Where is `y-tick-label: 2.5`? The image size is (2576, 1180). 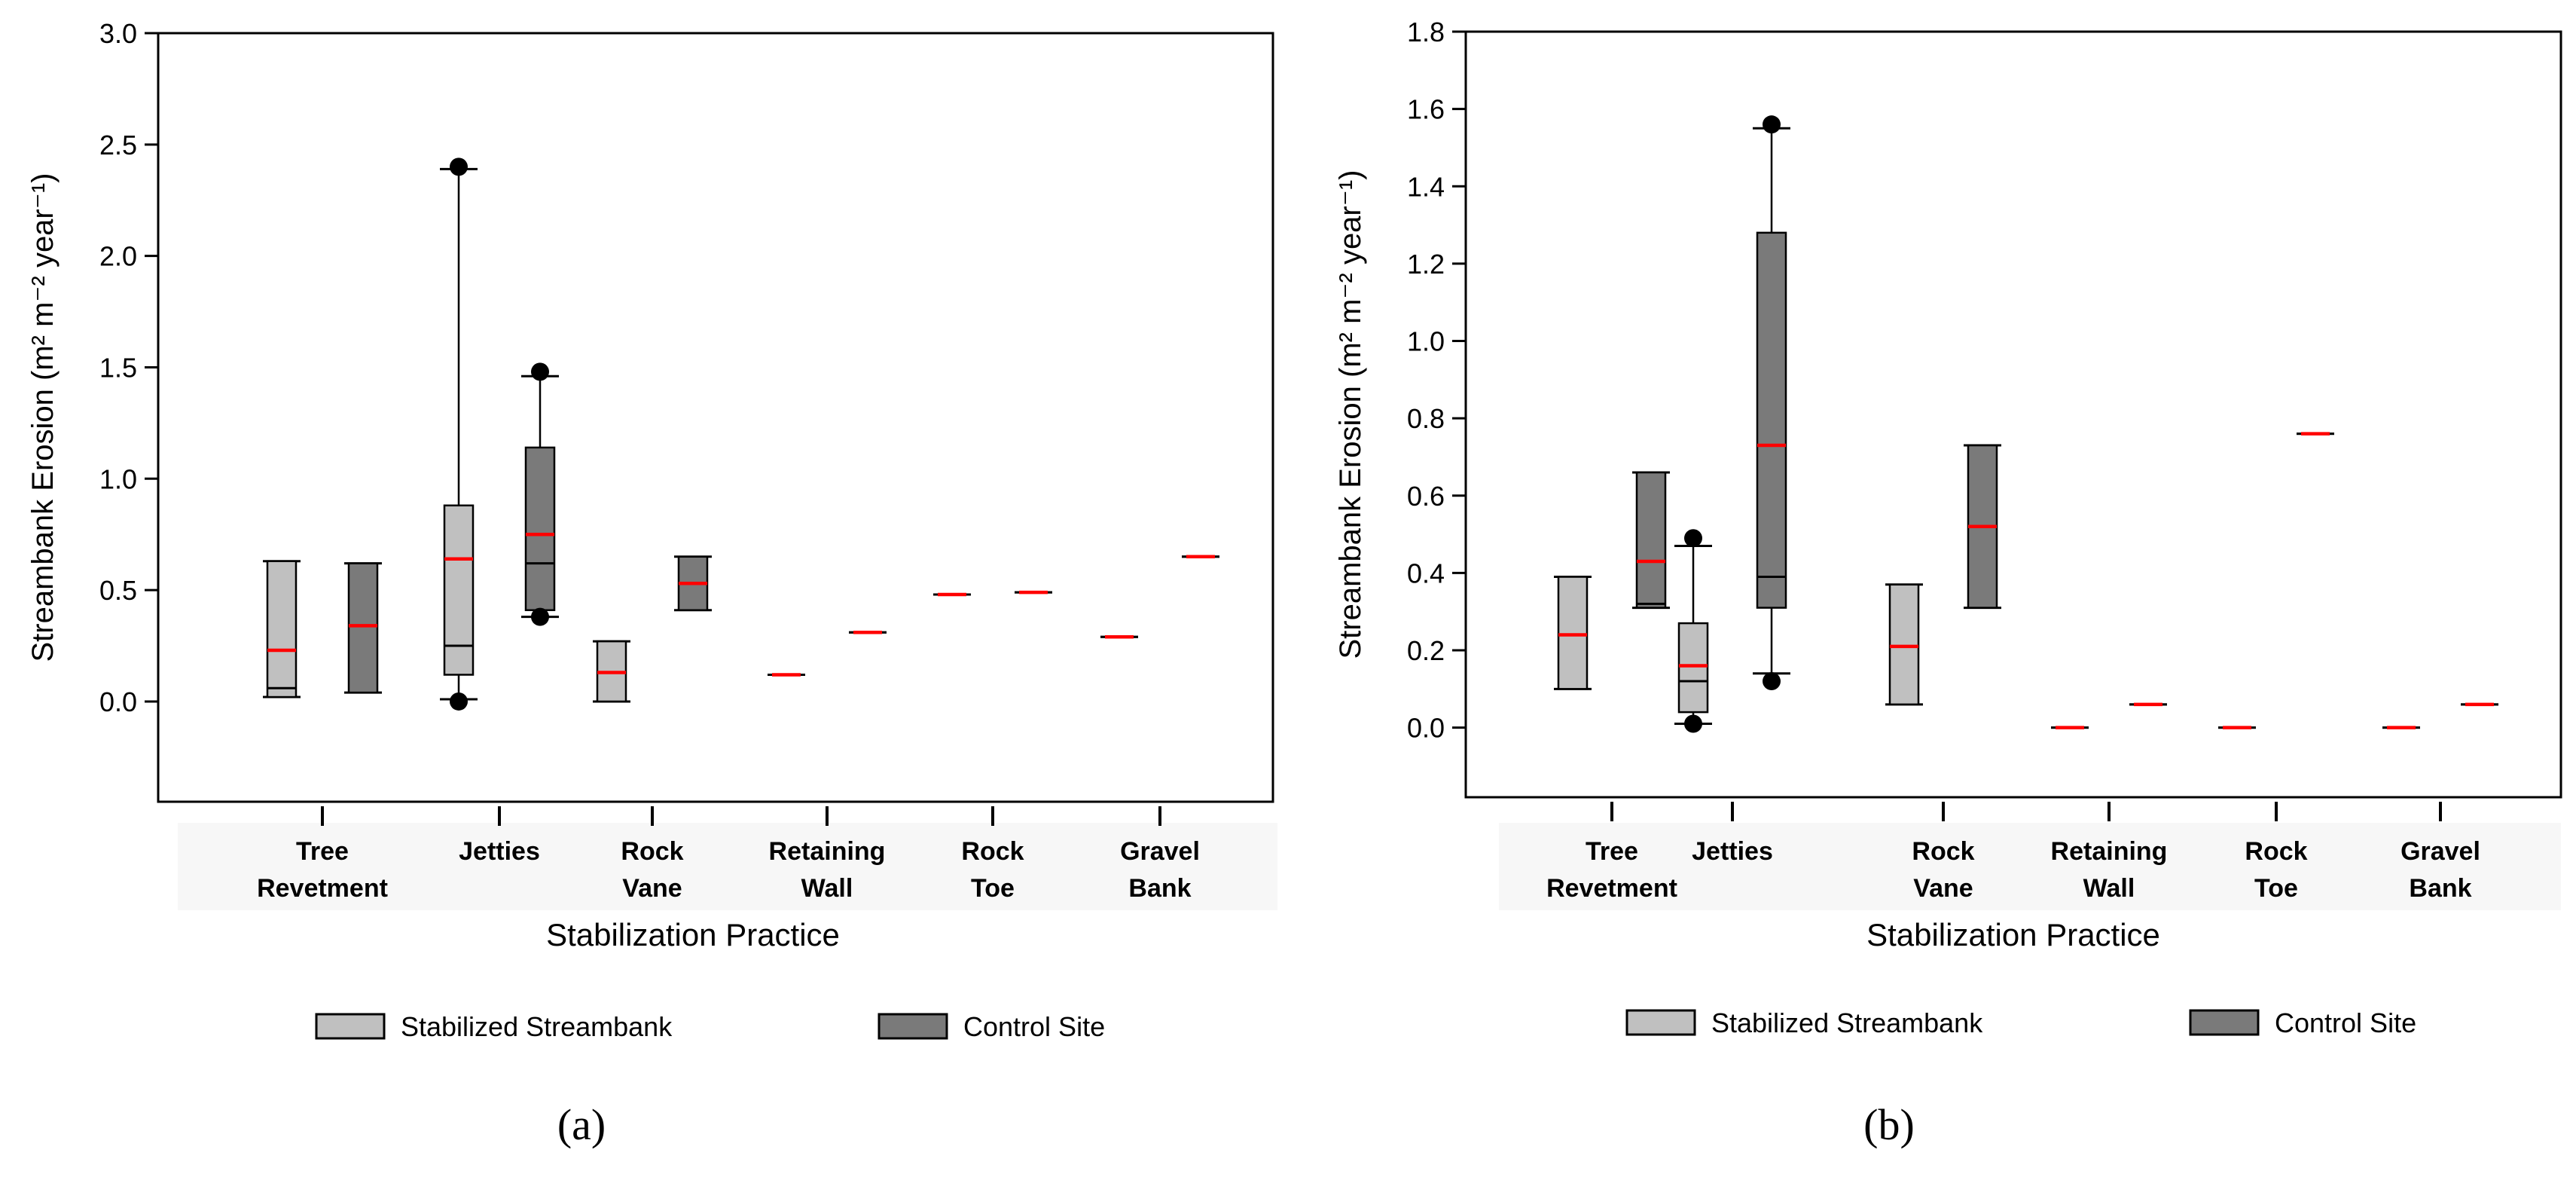 y-tick-label: 2.5 is located at coordinates (118, 145).